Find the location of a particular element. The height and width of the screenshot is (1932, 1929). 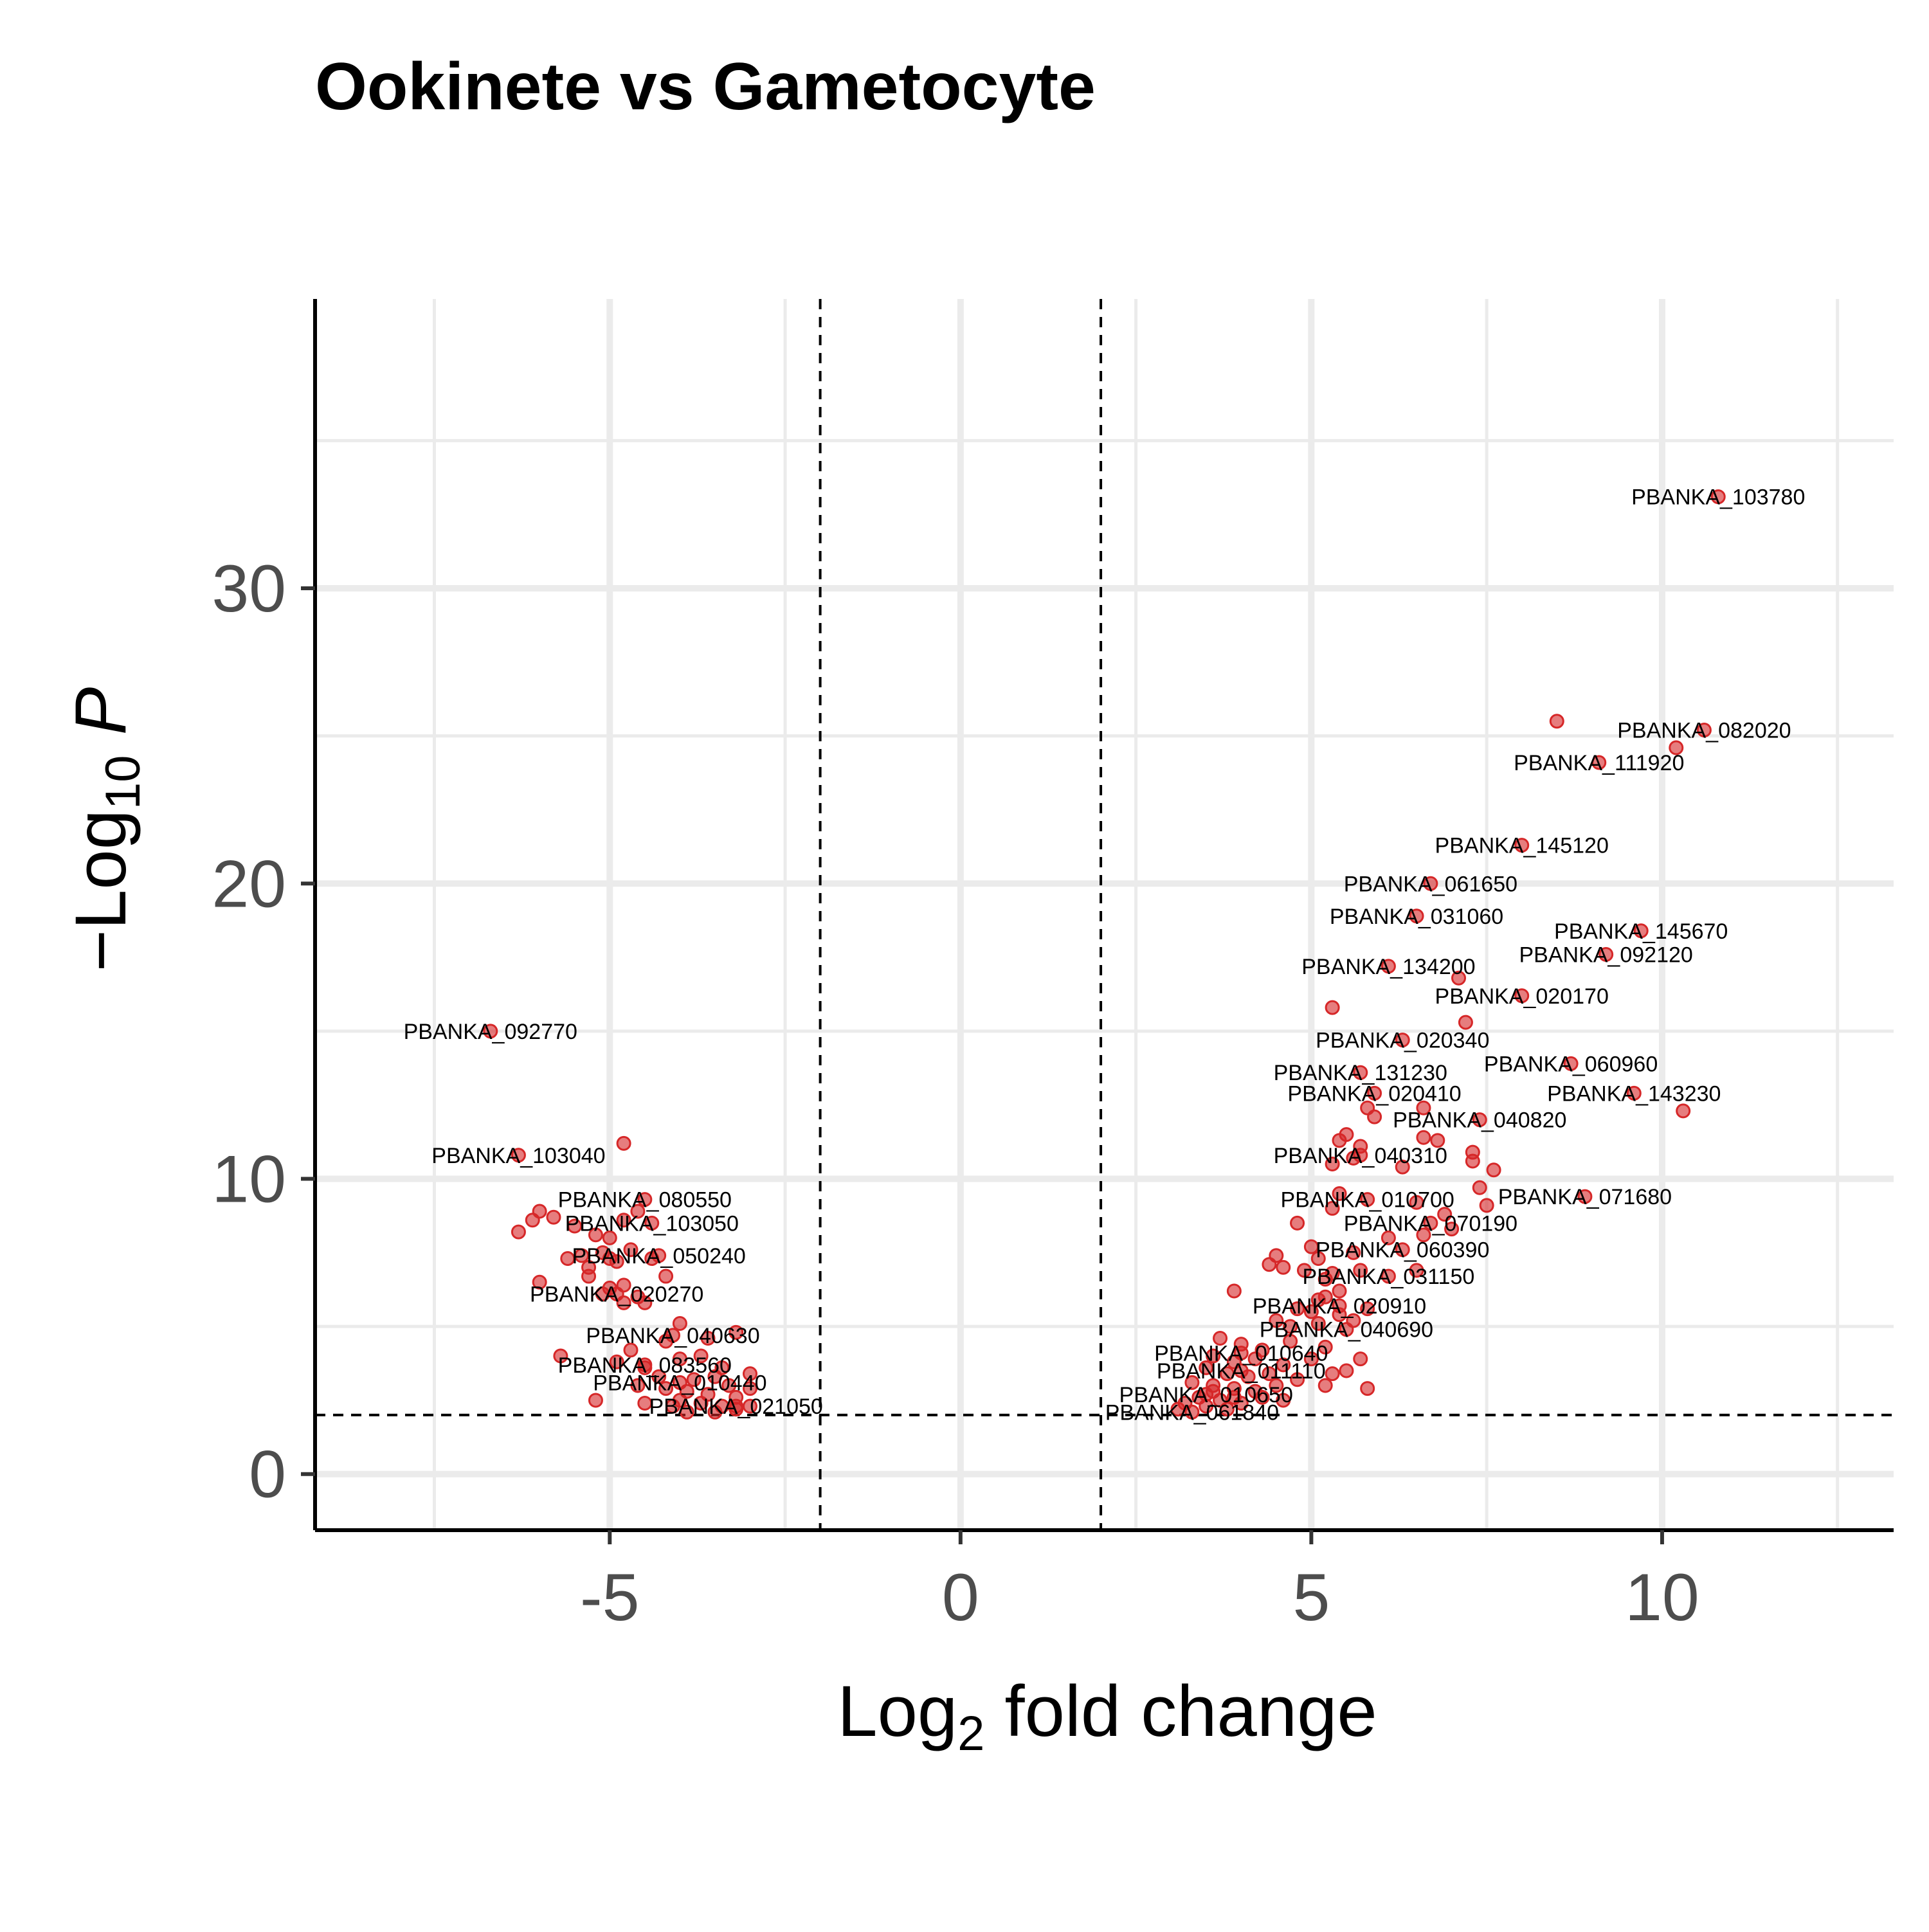

point-label: PBANKA_020910 is located at coordinates (1340, 1306).